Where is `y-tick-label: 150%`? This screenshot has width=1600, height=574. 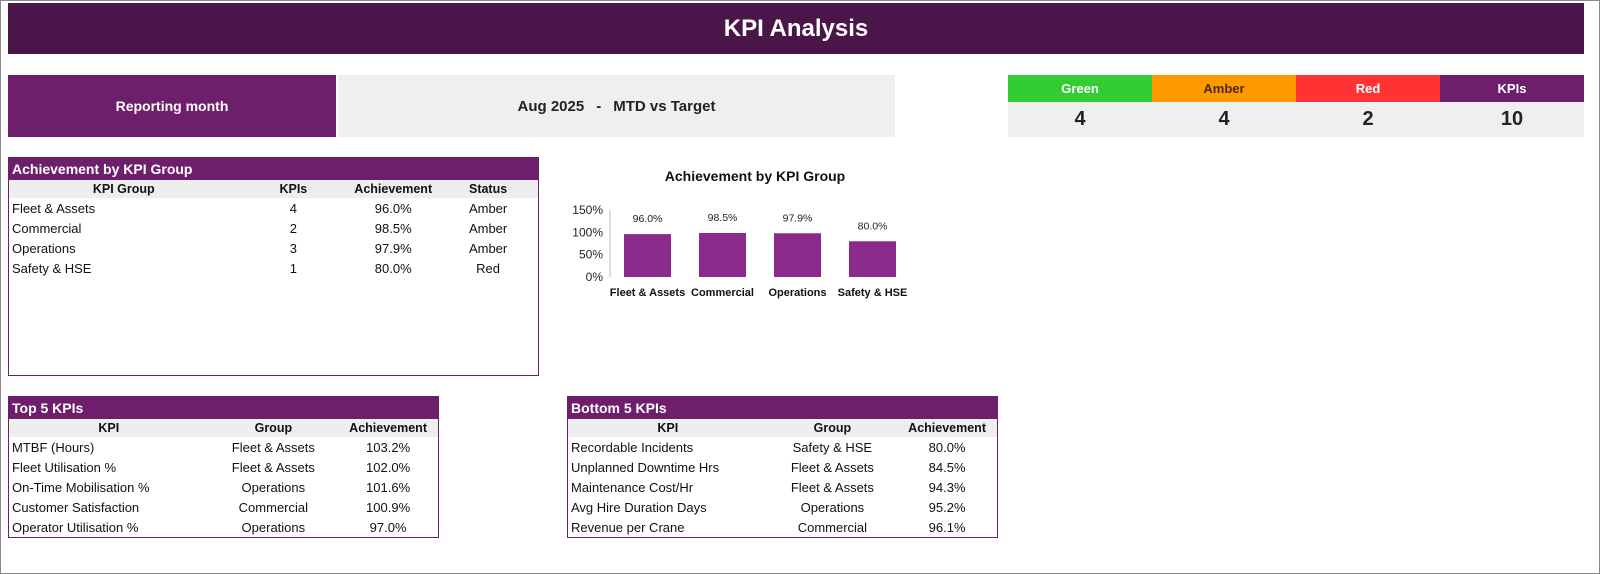 y-tick-label: 150% is located at coordinates (587, 210).